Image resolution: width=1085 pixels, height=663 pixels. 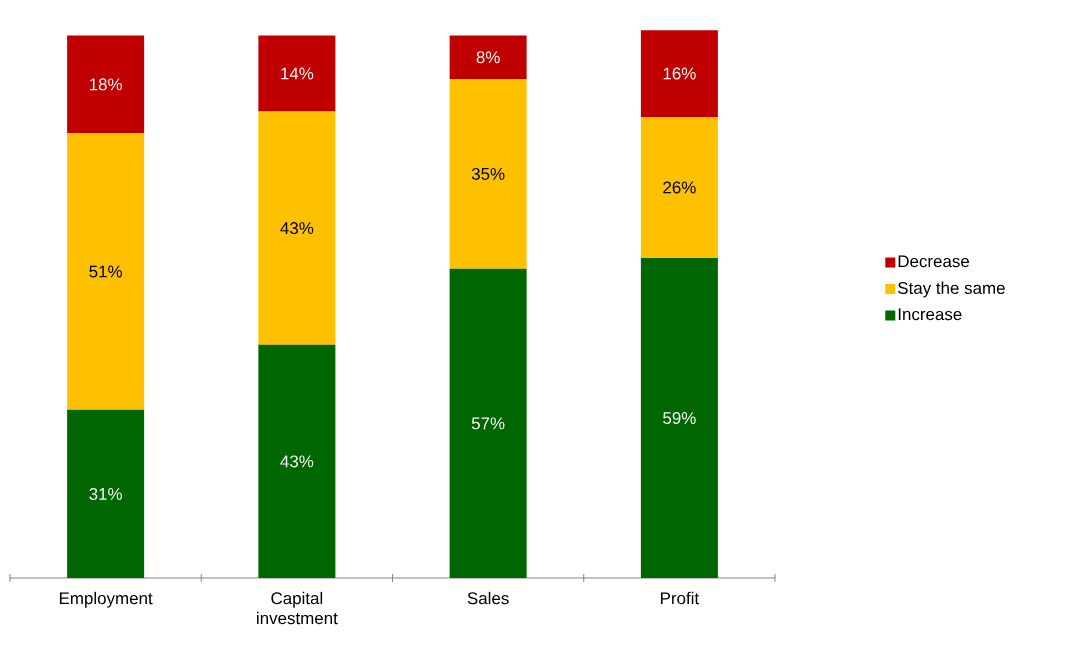 I want to click on data-label: 35%, so click(x=488, y=173).